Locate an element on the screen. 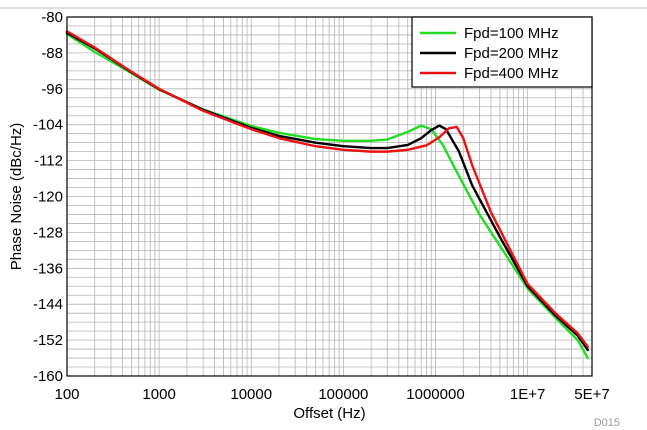  y-tick-label: -160 is located at coordinates (48, 376).